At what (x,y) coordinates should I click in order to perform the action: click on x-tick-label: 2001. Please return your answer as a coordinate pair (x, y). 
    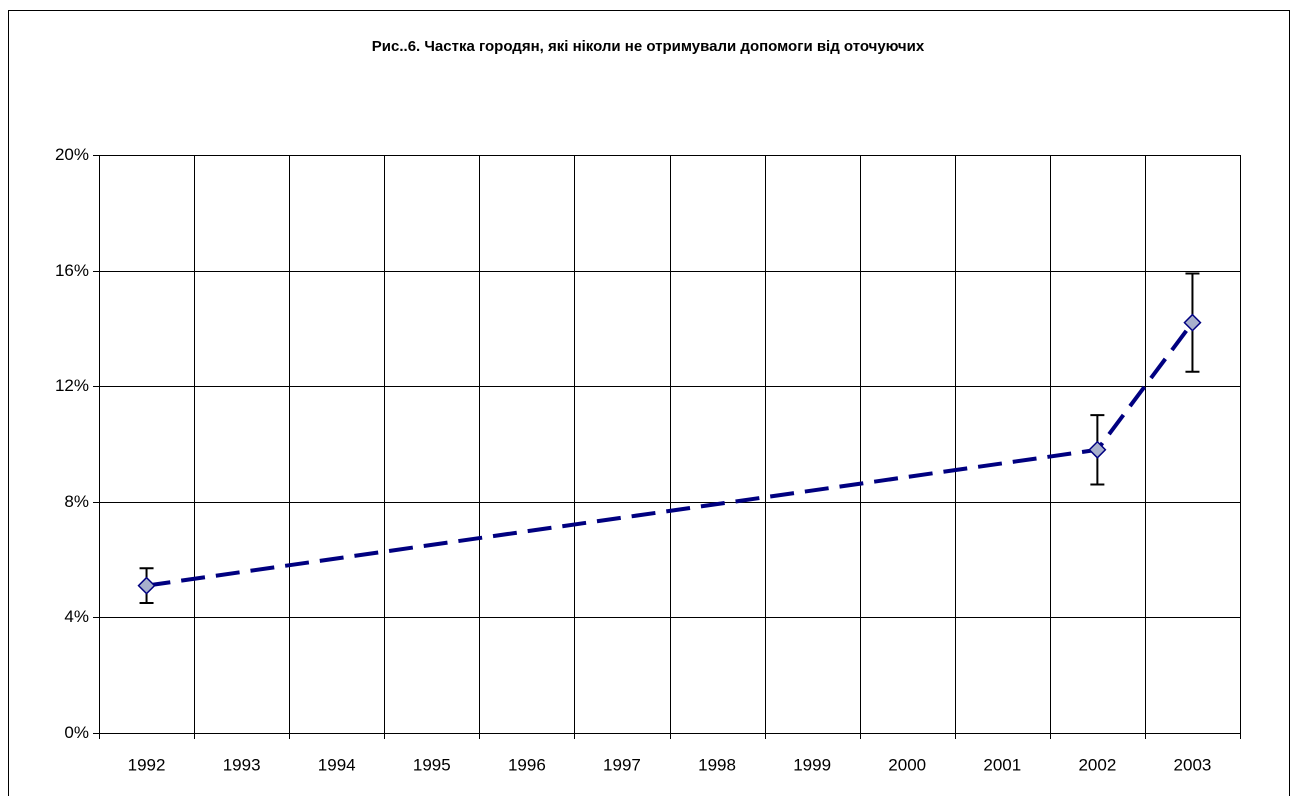
    Looking at the image, I should click on (1002, 764).